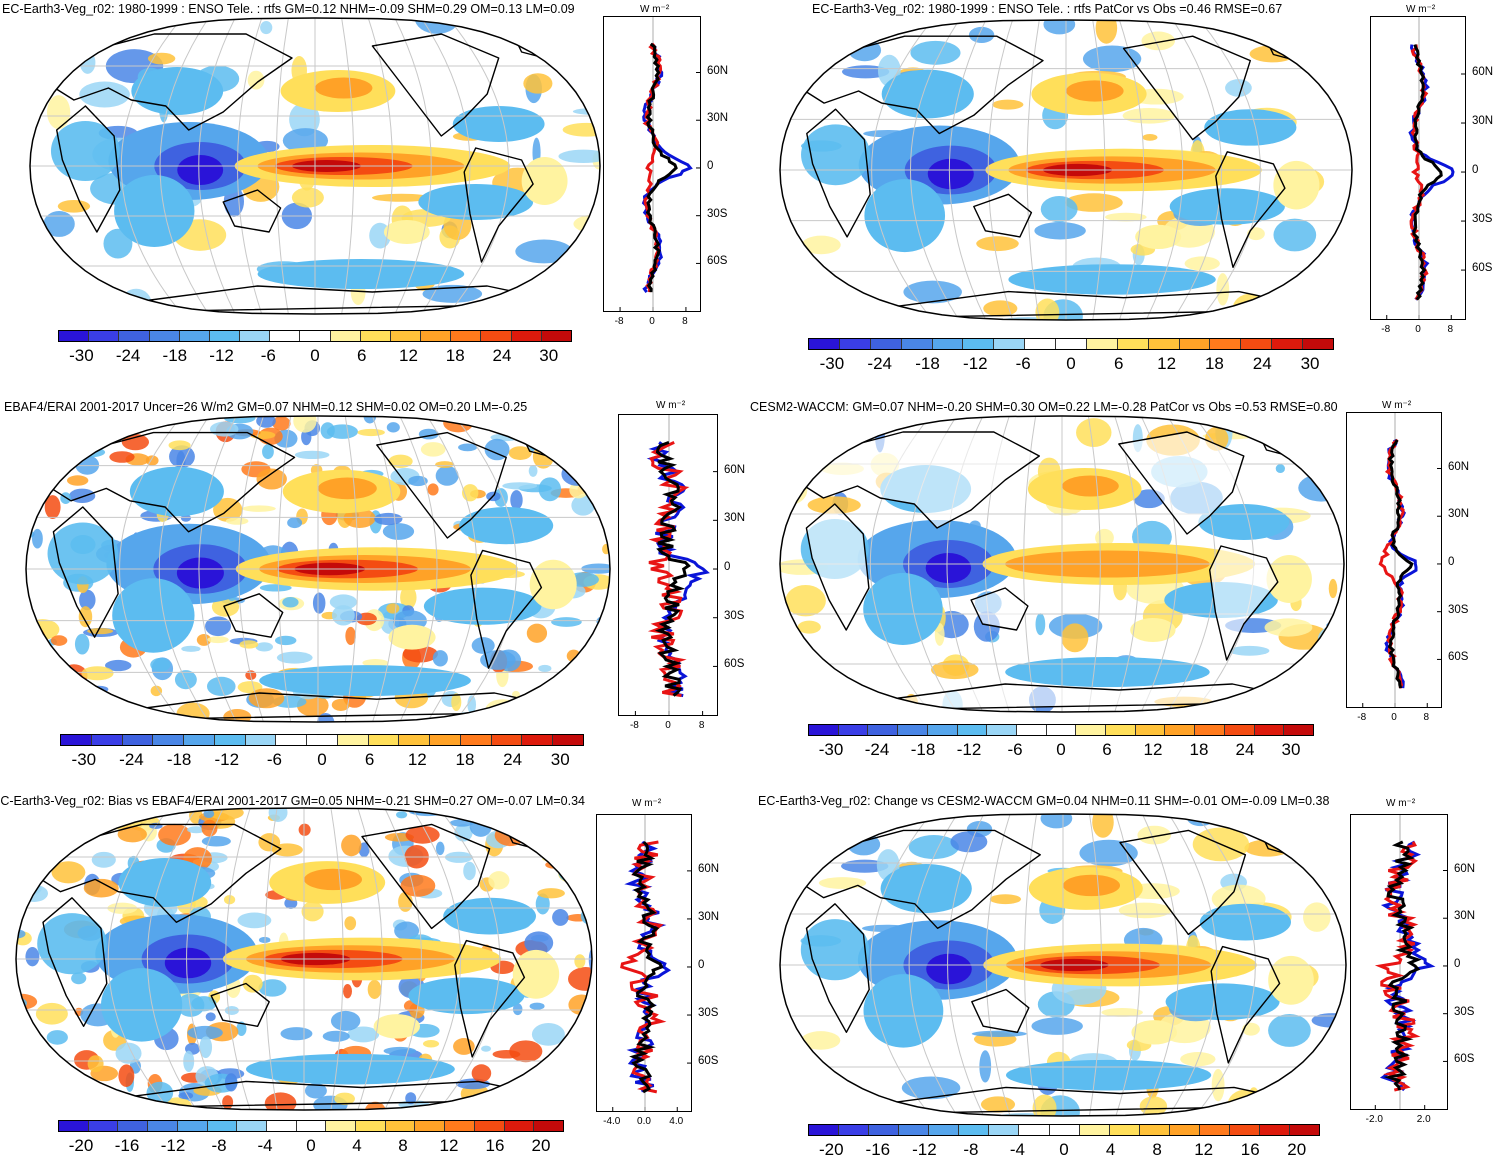 Image resolution: width=1500 pixels, height=1160 pixels. Describe the element at coordinates (268, 355) in the screenshot. I see `colorbar-tick-label: -6` at that location.